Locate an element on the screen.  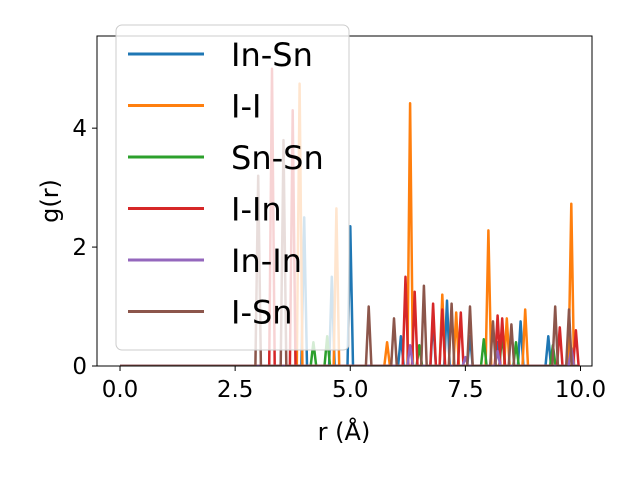
legend-label: I-I is located at coordinates (246, 107).